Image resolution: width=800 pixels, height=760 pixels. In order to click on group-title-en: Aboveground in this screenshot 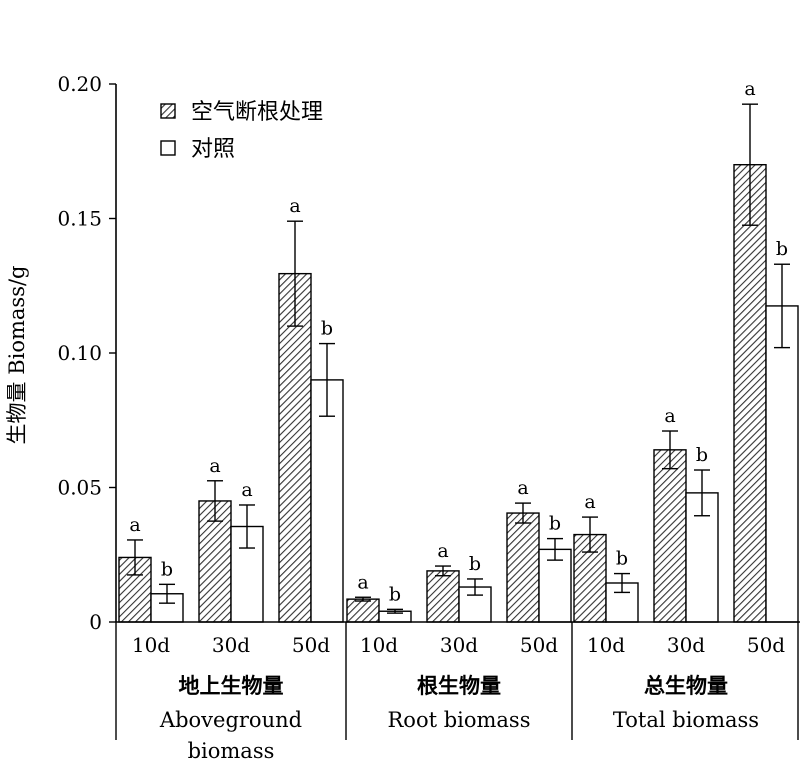, I will do `click(230, 720)`.